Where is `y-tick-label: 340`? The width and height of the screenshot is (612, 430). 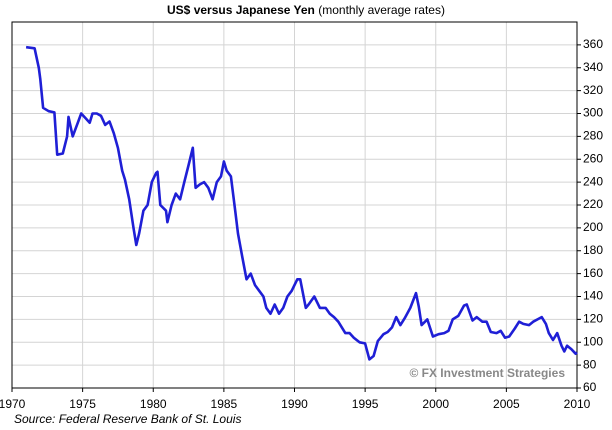
y-tick-label: 340 is located at coordinates (593, 67).